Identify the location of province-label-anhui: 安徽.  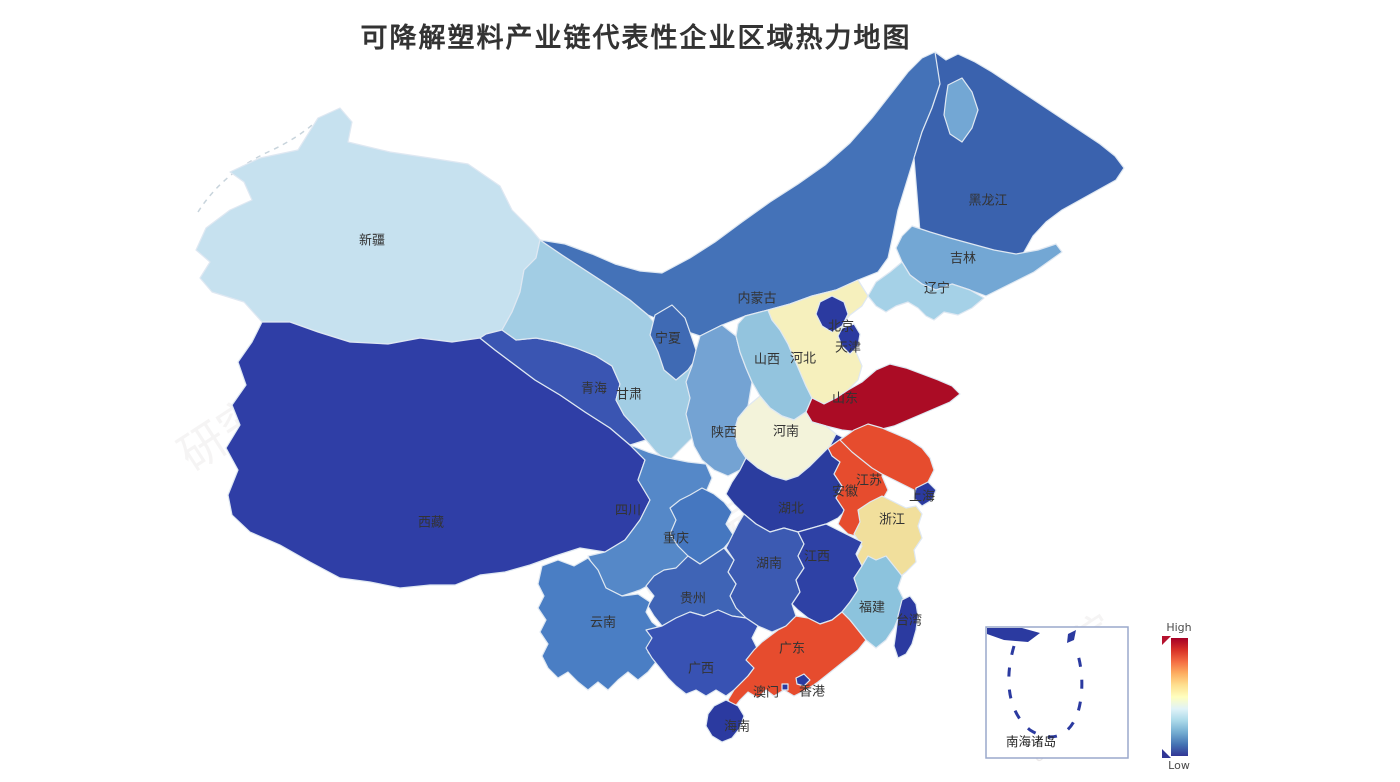
(845, 492).